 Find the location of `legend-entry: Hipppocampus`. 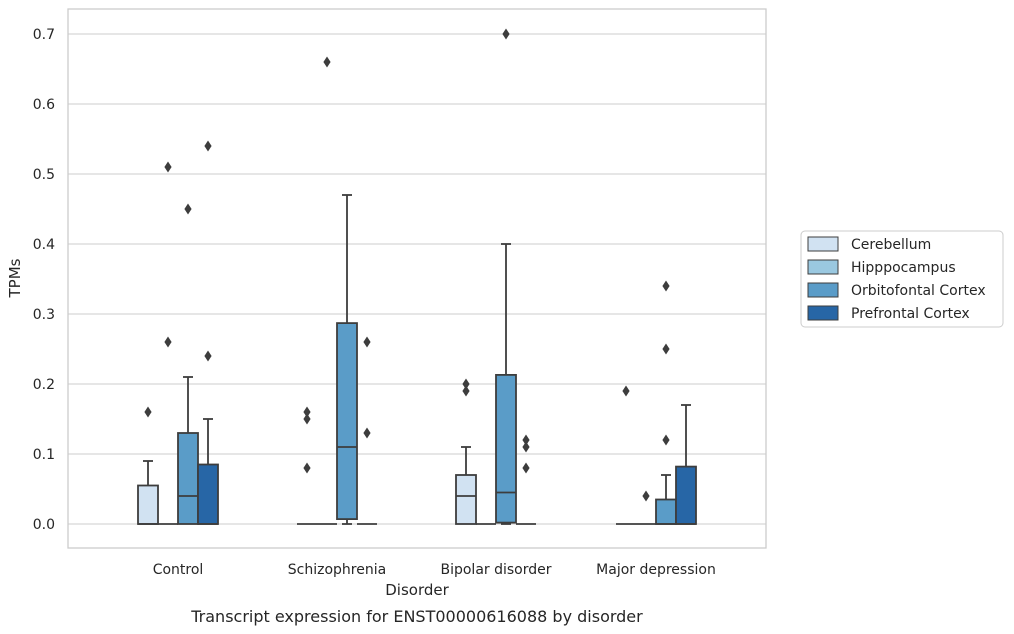

legend-entry: Hipppocampus is located at coordinates (903, 268).